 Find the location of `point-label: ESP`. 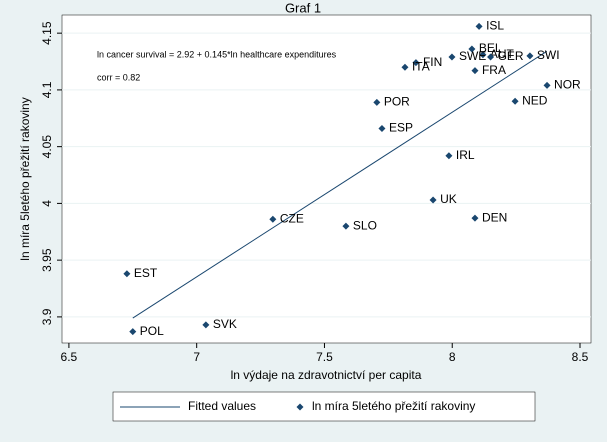

point-label: ESP is located at coordinates (401, 128).